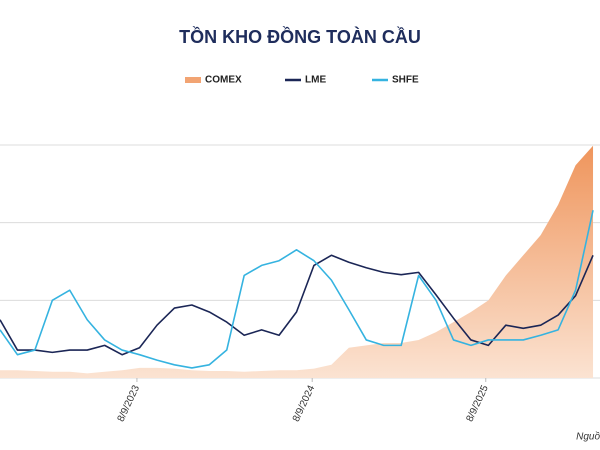 This screenshot has width=600, height=450. I want to click on legend-label: COMEX, so click(223, 80).